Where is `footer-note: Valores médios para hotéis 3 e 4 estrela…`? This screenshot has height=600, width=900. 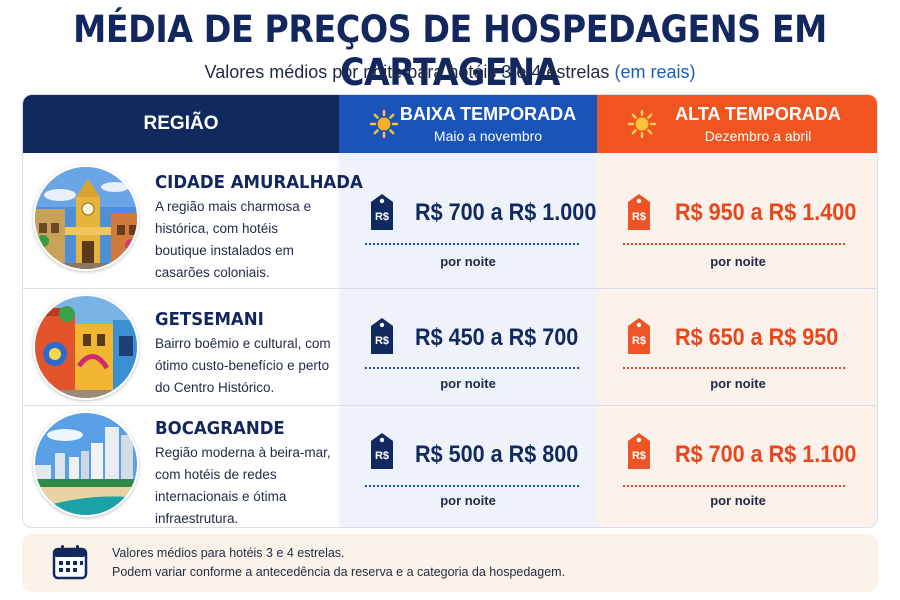
footer-note: Valores médios para hotéis 3 e 4 estrela… is located at coordinates (450, 563).